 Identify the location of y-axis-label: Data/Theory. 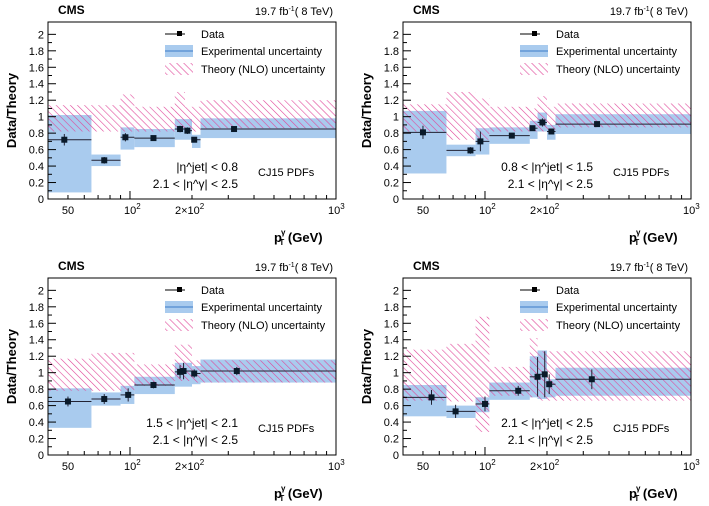
(366, 366).